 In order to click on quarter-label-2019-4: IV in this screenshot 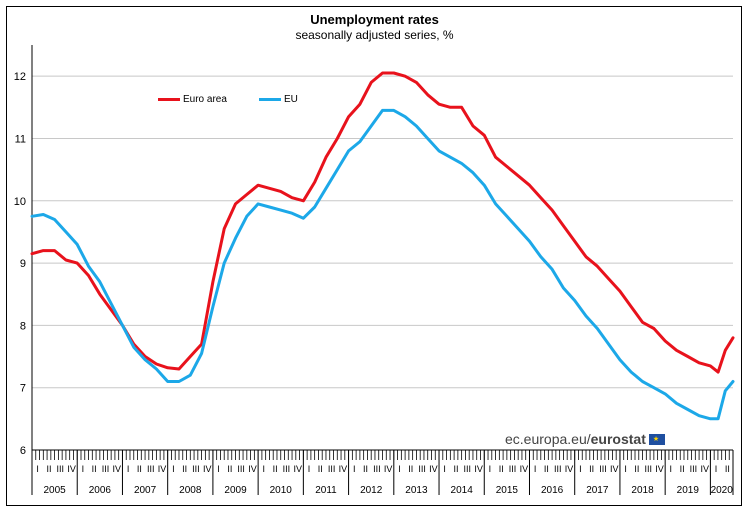, I will do `click(704, 469)`.